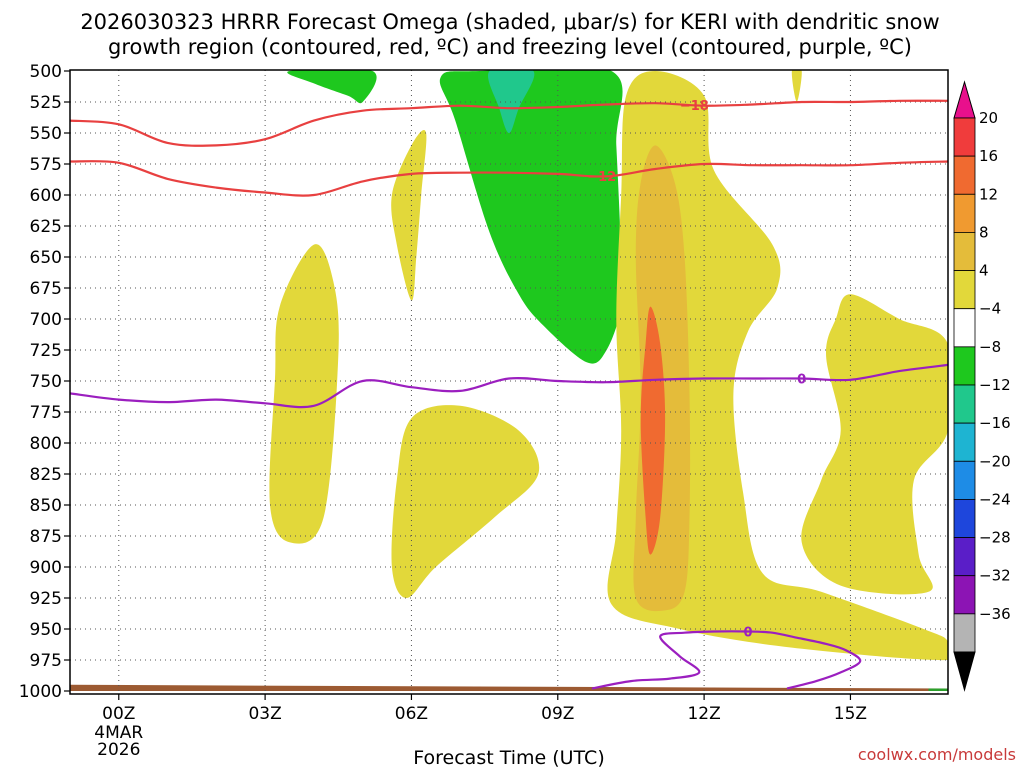 The width and height of the screenshot is (1024, 768). Describe the element at coordinates (995, 614) in the screenshot. I see `colorbar-label: −36` at that location.